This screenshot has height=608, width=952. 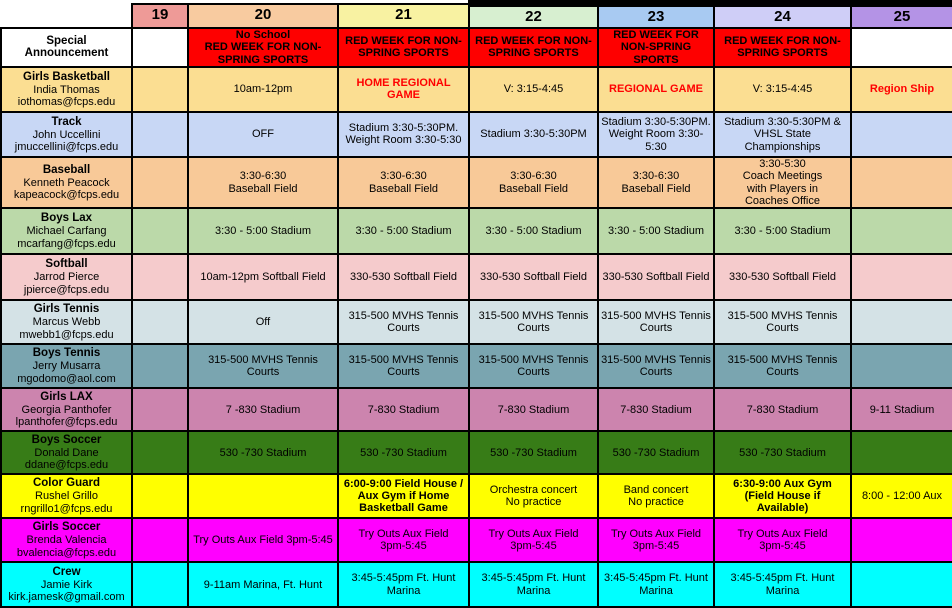 I want to click on row-label-track: Track John Uccellini jmuccellini@fcps.edu, so click(x=66, y=134).